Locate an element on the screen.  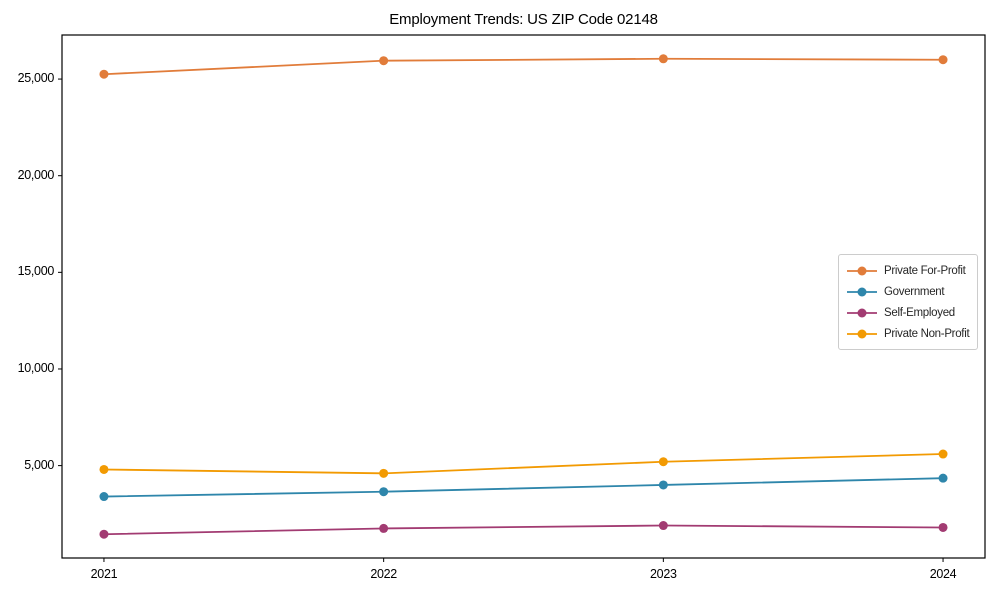
legend-label: Self-Employed is located at coordinates (919, 312).